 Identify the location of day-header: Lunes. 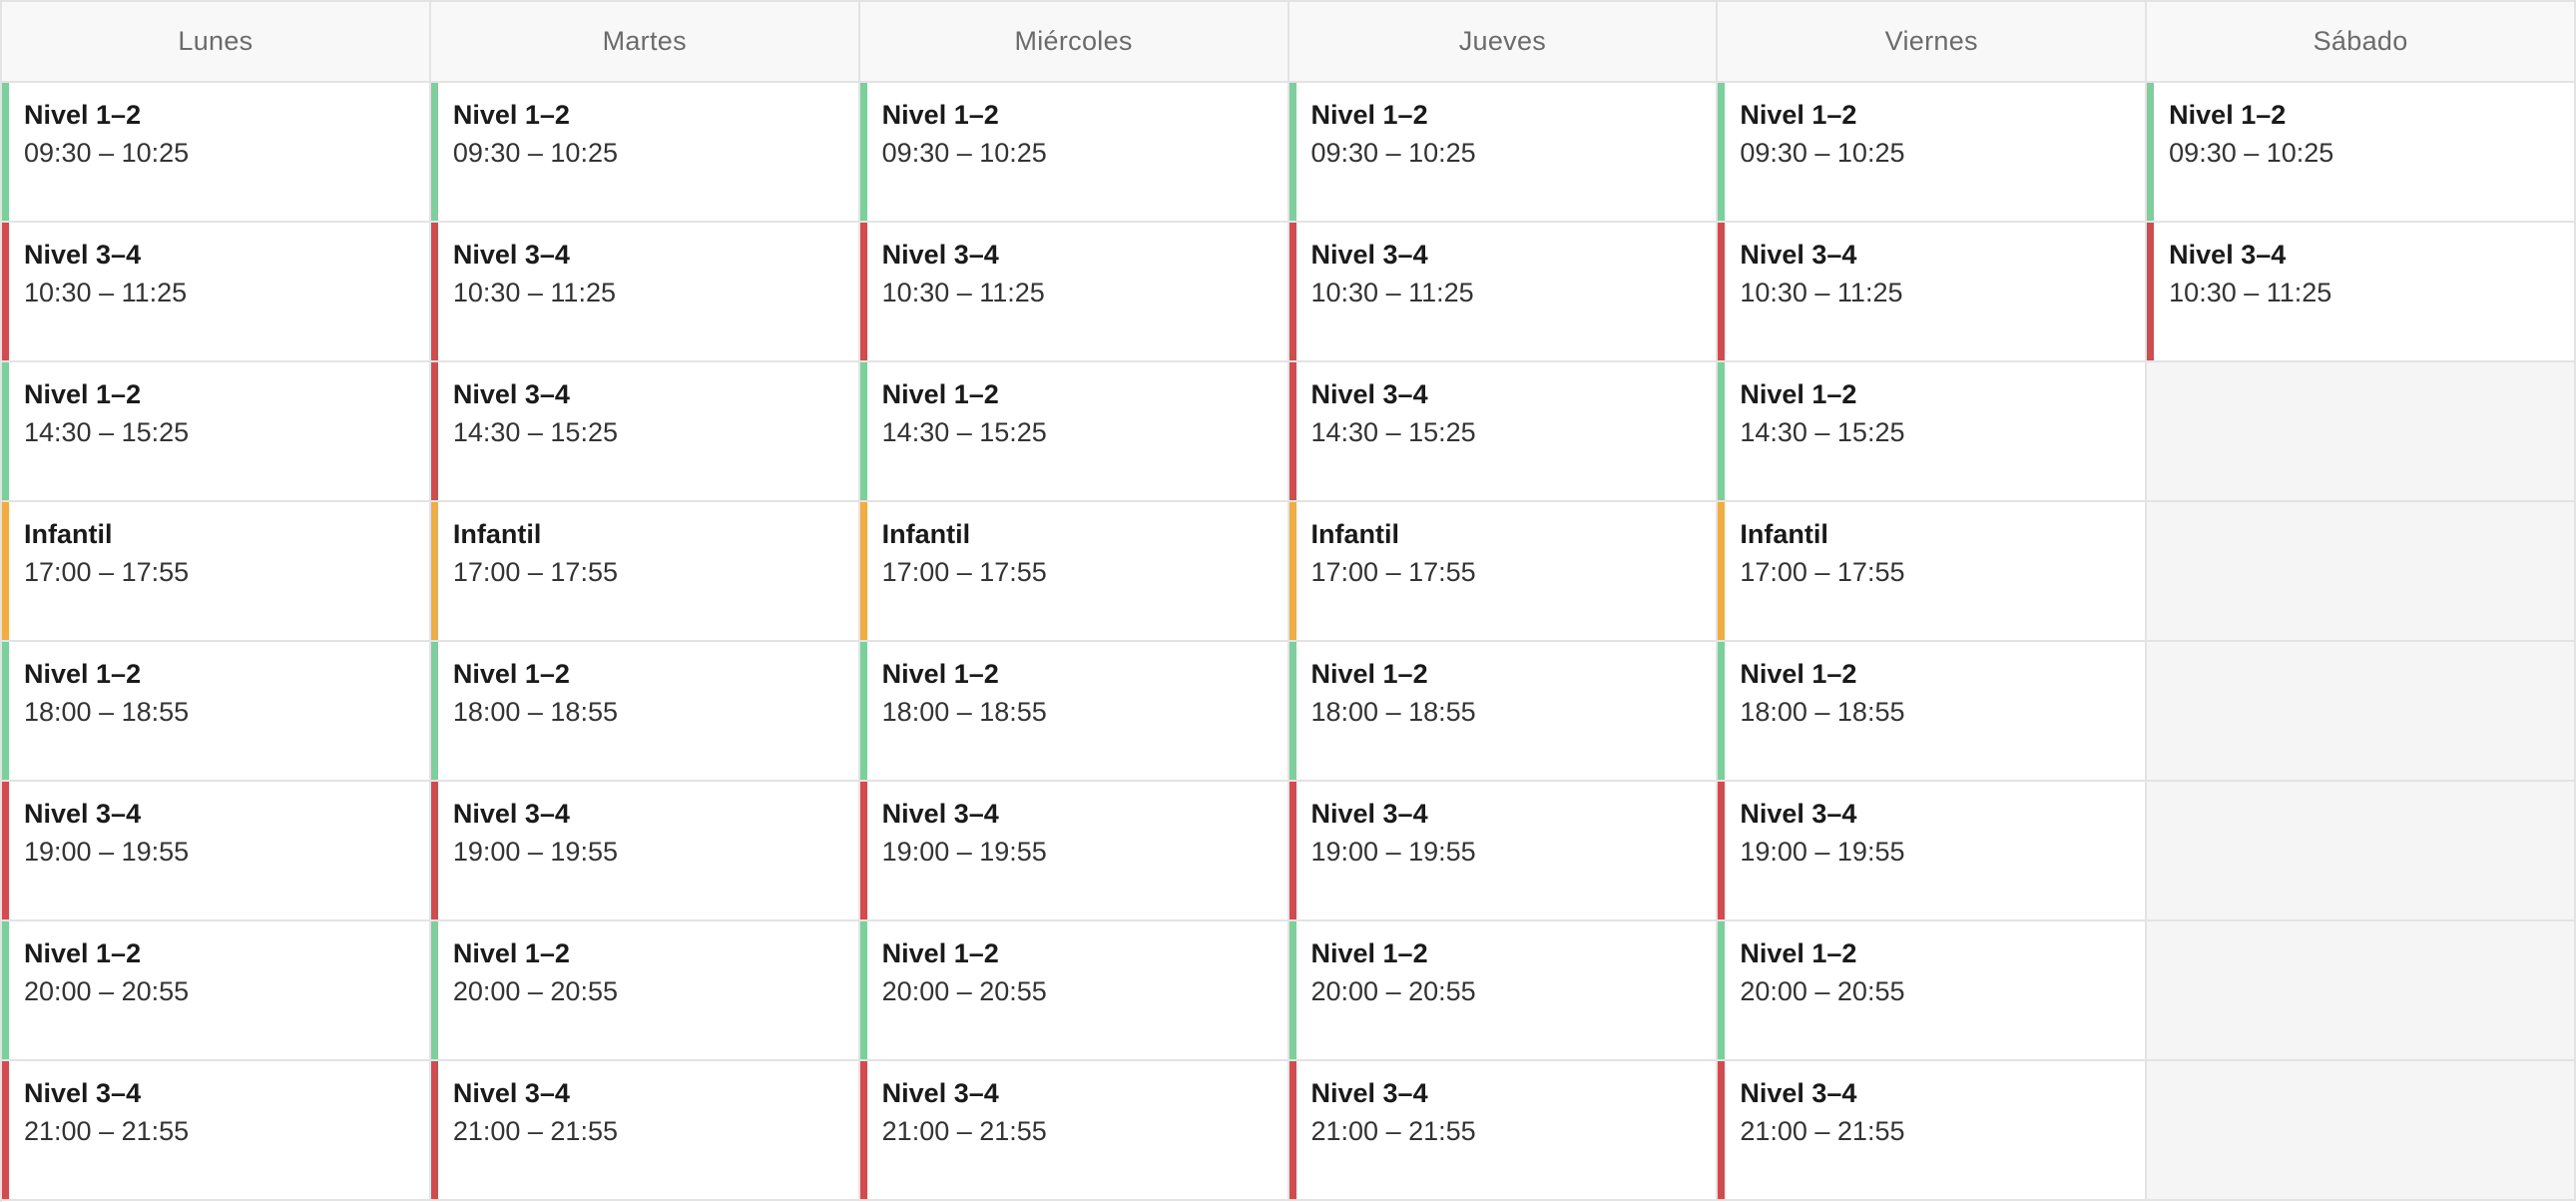
(217, 42).